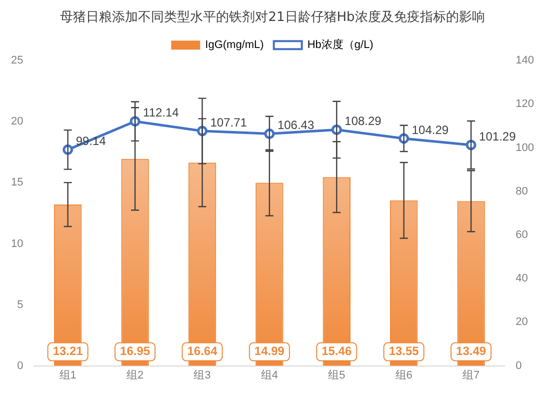 This screenshot has height=393, width=549. I want to click on data-label: 13.21, so click(68, 351).